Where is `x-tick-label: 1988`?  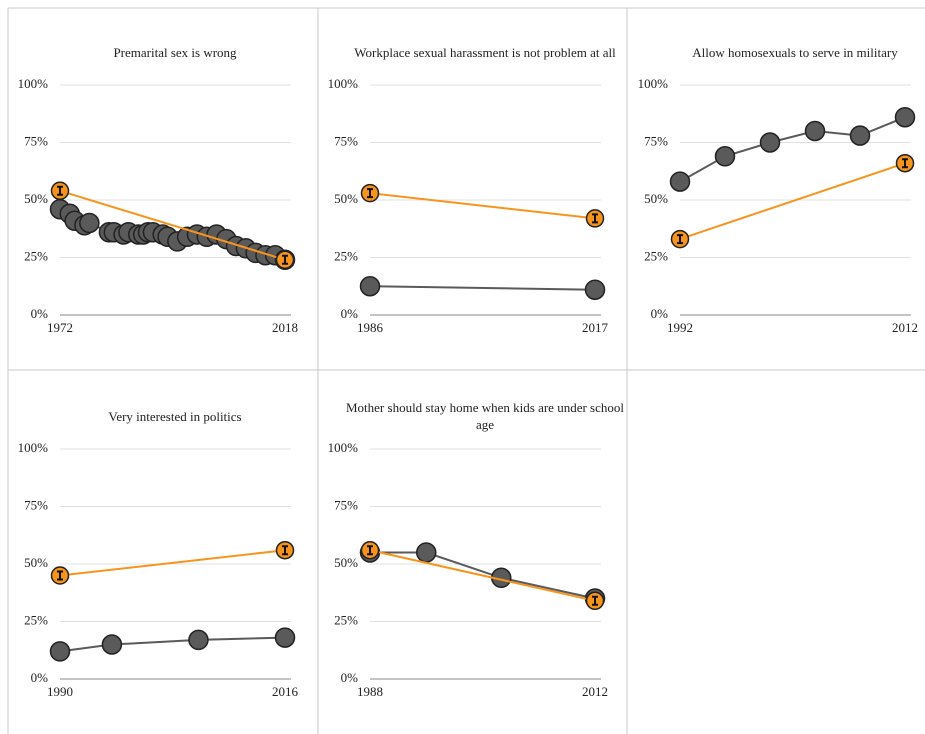 x-tick-label: 1988 is located at coordinates (370, 691).